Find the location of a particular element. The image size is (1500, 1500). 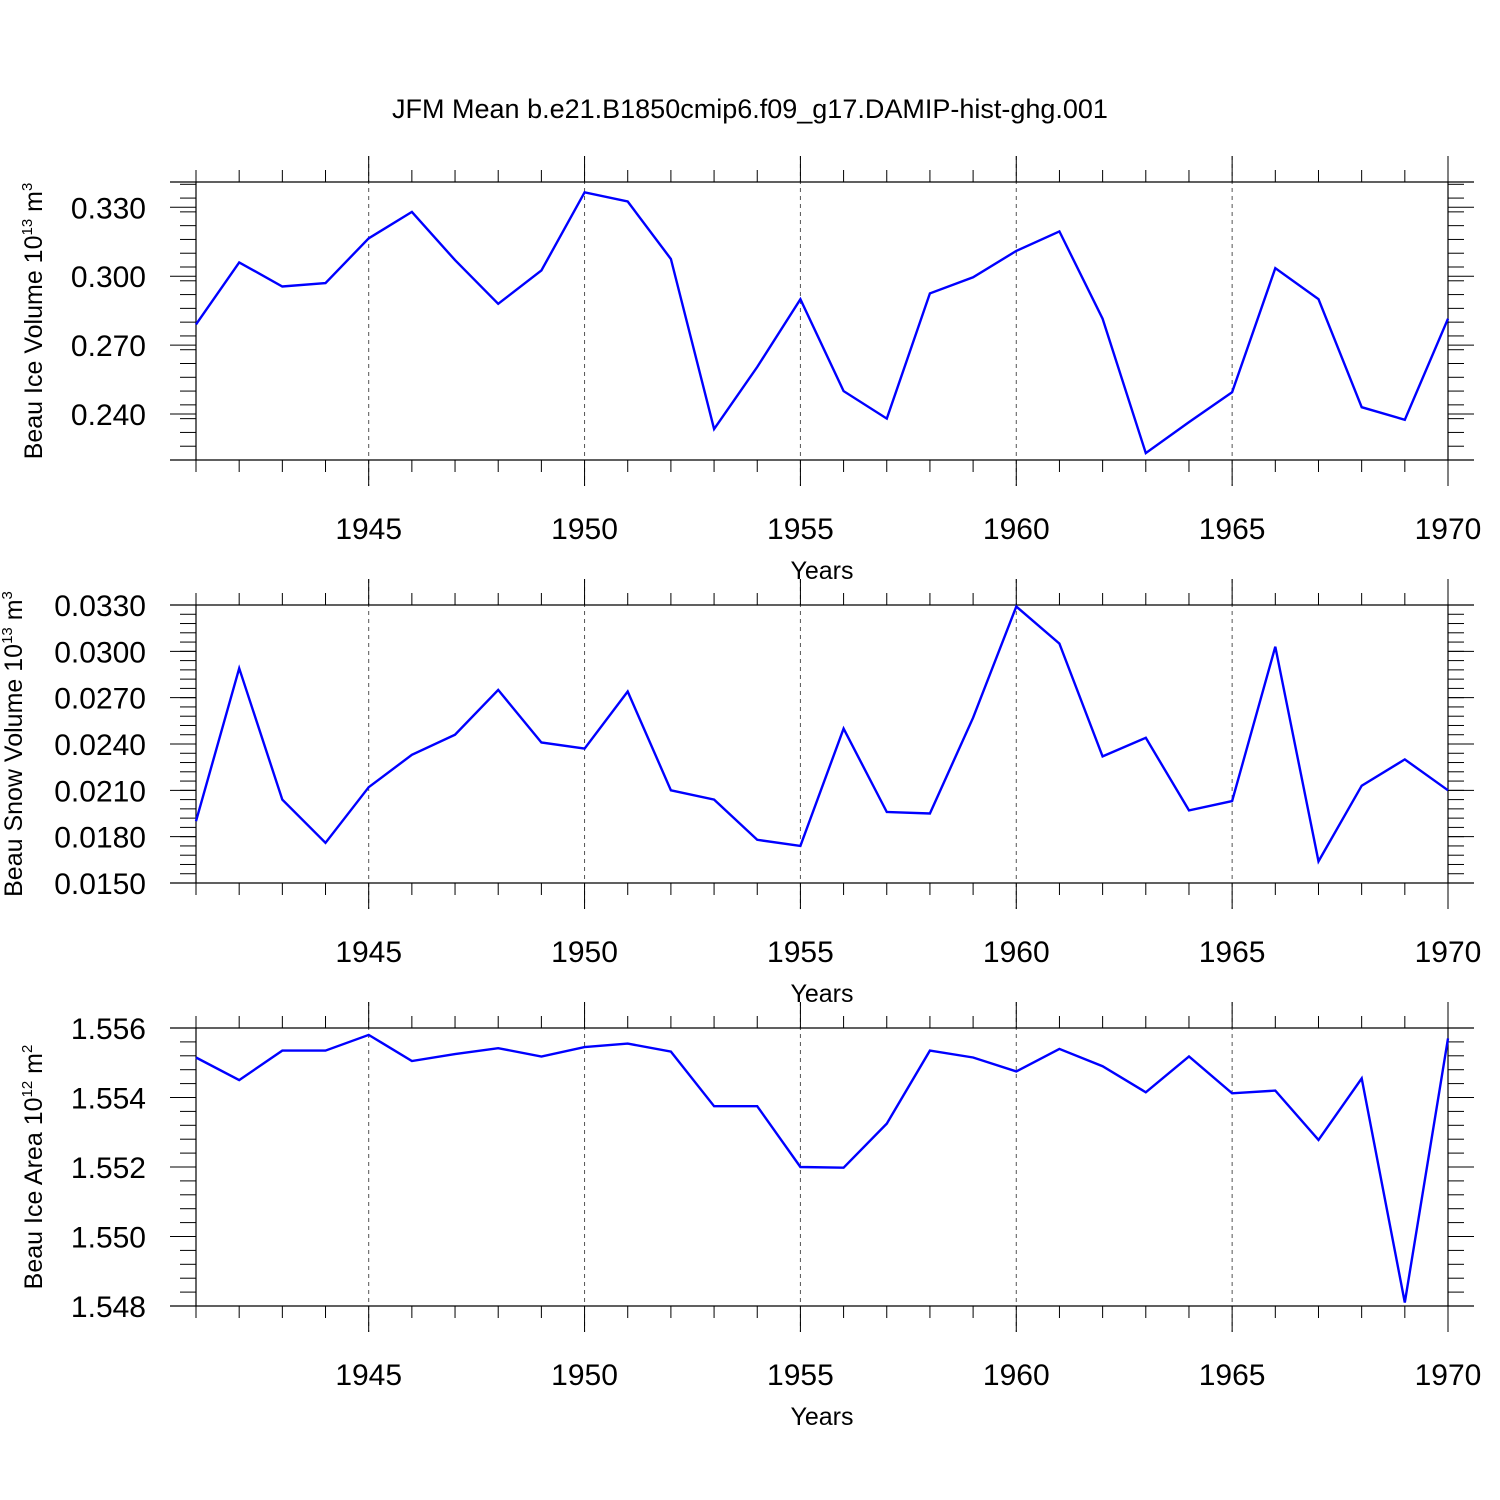

y-tick-label: 1.550 is located at coordinates (108, 1238).